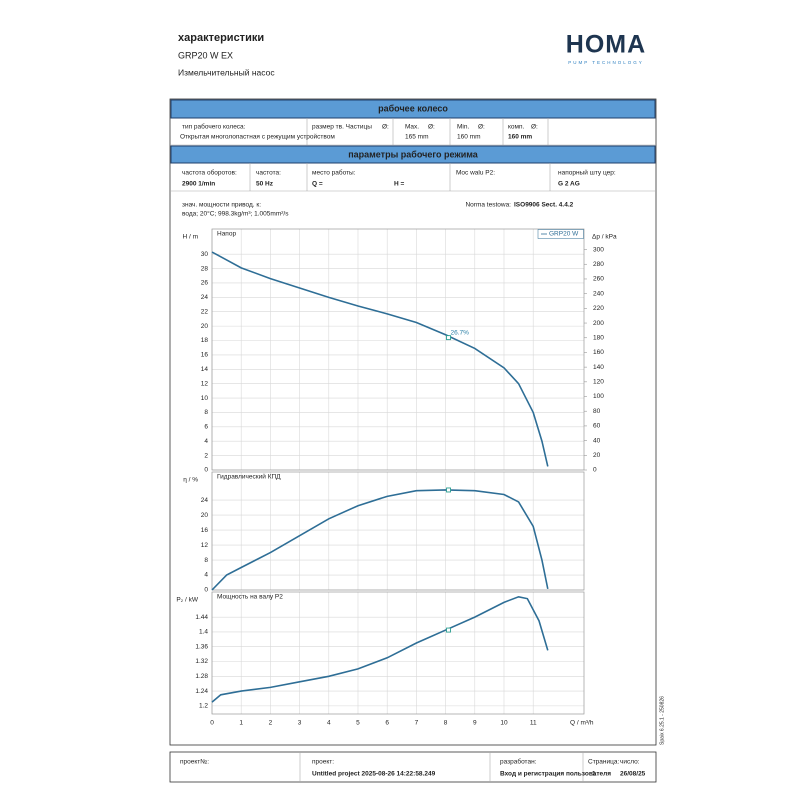 The image size is (800, 805). What do you see at coordinates (205, 340) in the screenshot?
I see `y-tick-label: 18` at bounding box center [205, 340].